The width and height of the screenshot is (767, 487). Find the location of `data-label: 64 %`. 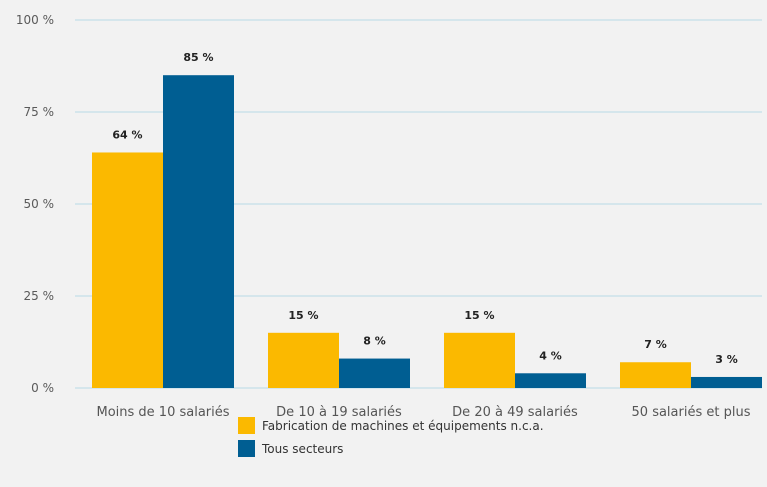

data-label: 64 % is located at coordinates (127, 134).